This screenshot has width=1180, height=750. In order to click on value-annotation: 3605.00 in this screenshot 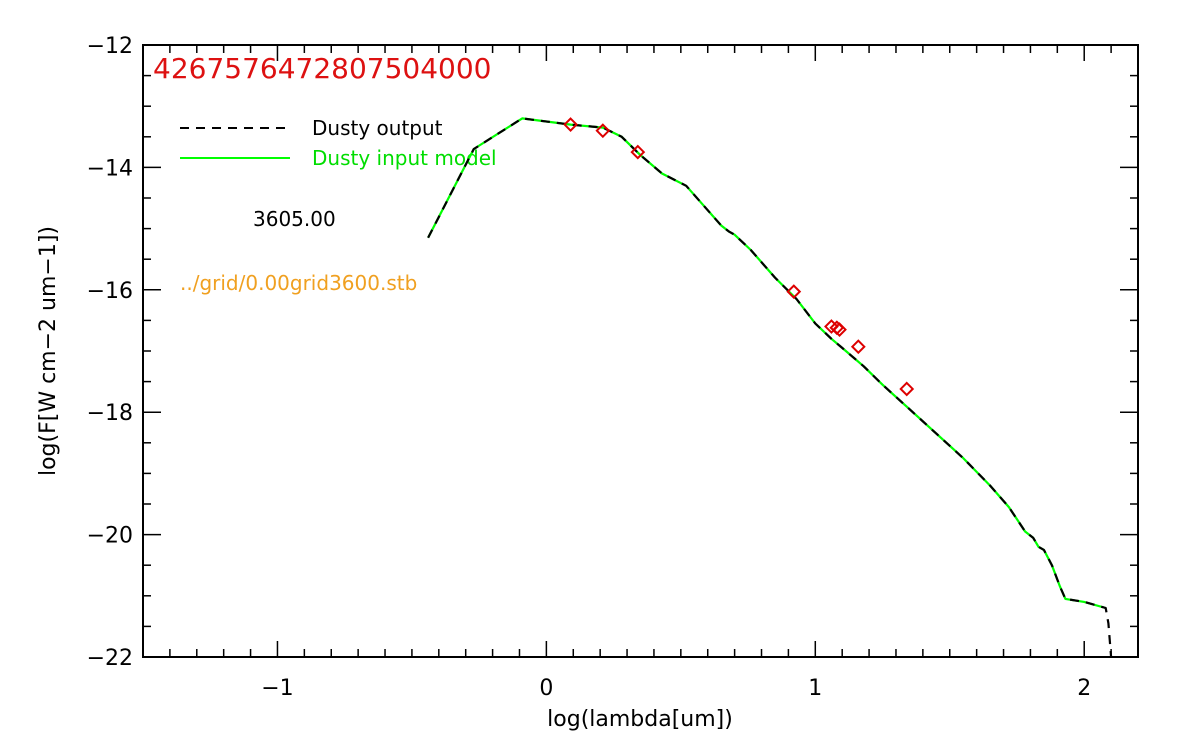, I will do `click(294, 219)`.